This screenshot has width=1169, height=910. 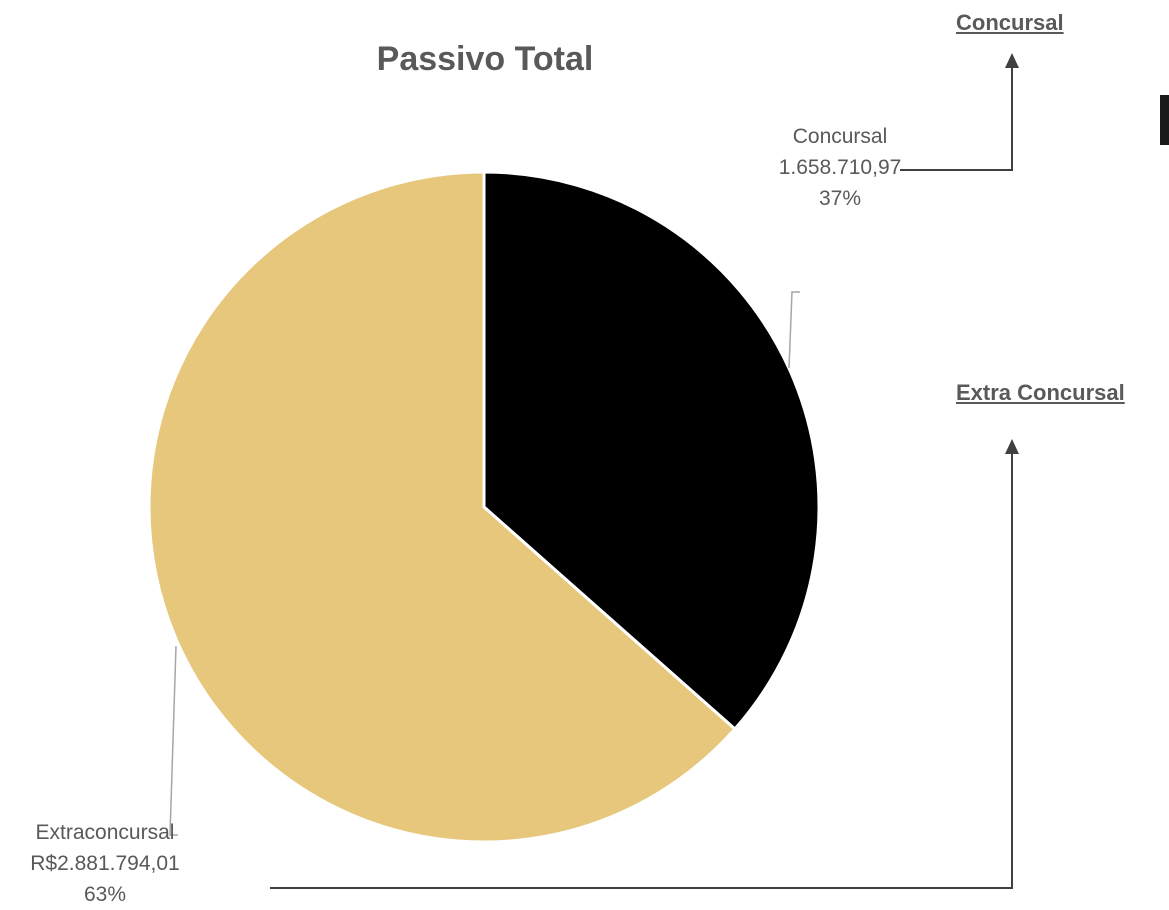 What do you see at coordinates (1010, 22) in the screenshot?
I see `concursal-link: Concursal` at bounding box center [1010, 22].